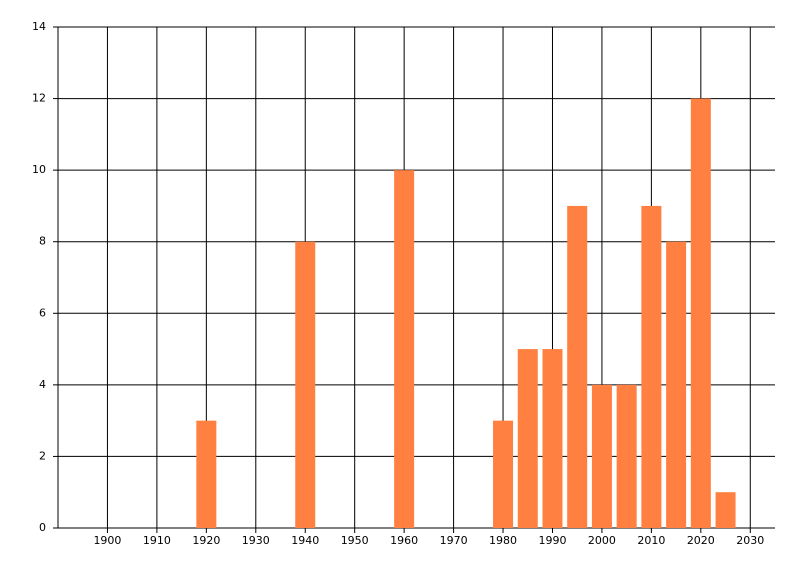 Image resolution: width=800 pixels, height=576 pixels. Describe the element at coordinates (39, 169) in the screenshot. I see `y-tick-label: 10` at that location.